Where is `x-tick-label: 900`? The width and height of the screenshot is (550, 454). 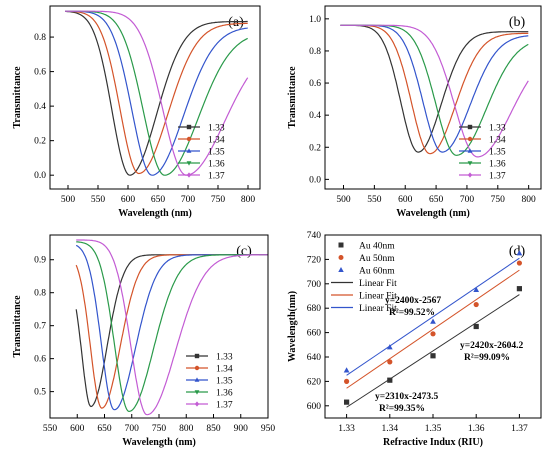
x-tick-label: 900 is located at coordinates (241, 429).